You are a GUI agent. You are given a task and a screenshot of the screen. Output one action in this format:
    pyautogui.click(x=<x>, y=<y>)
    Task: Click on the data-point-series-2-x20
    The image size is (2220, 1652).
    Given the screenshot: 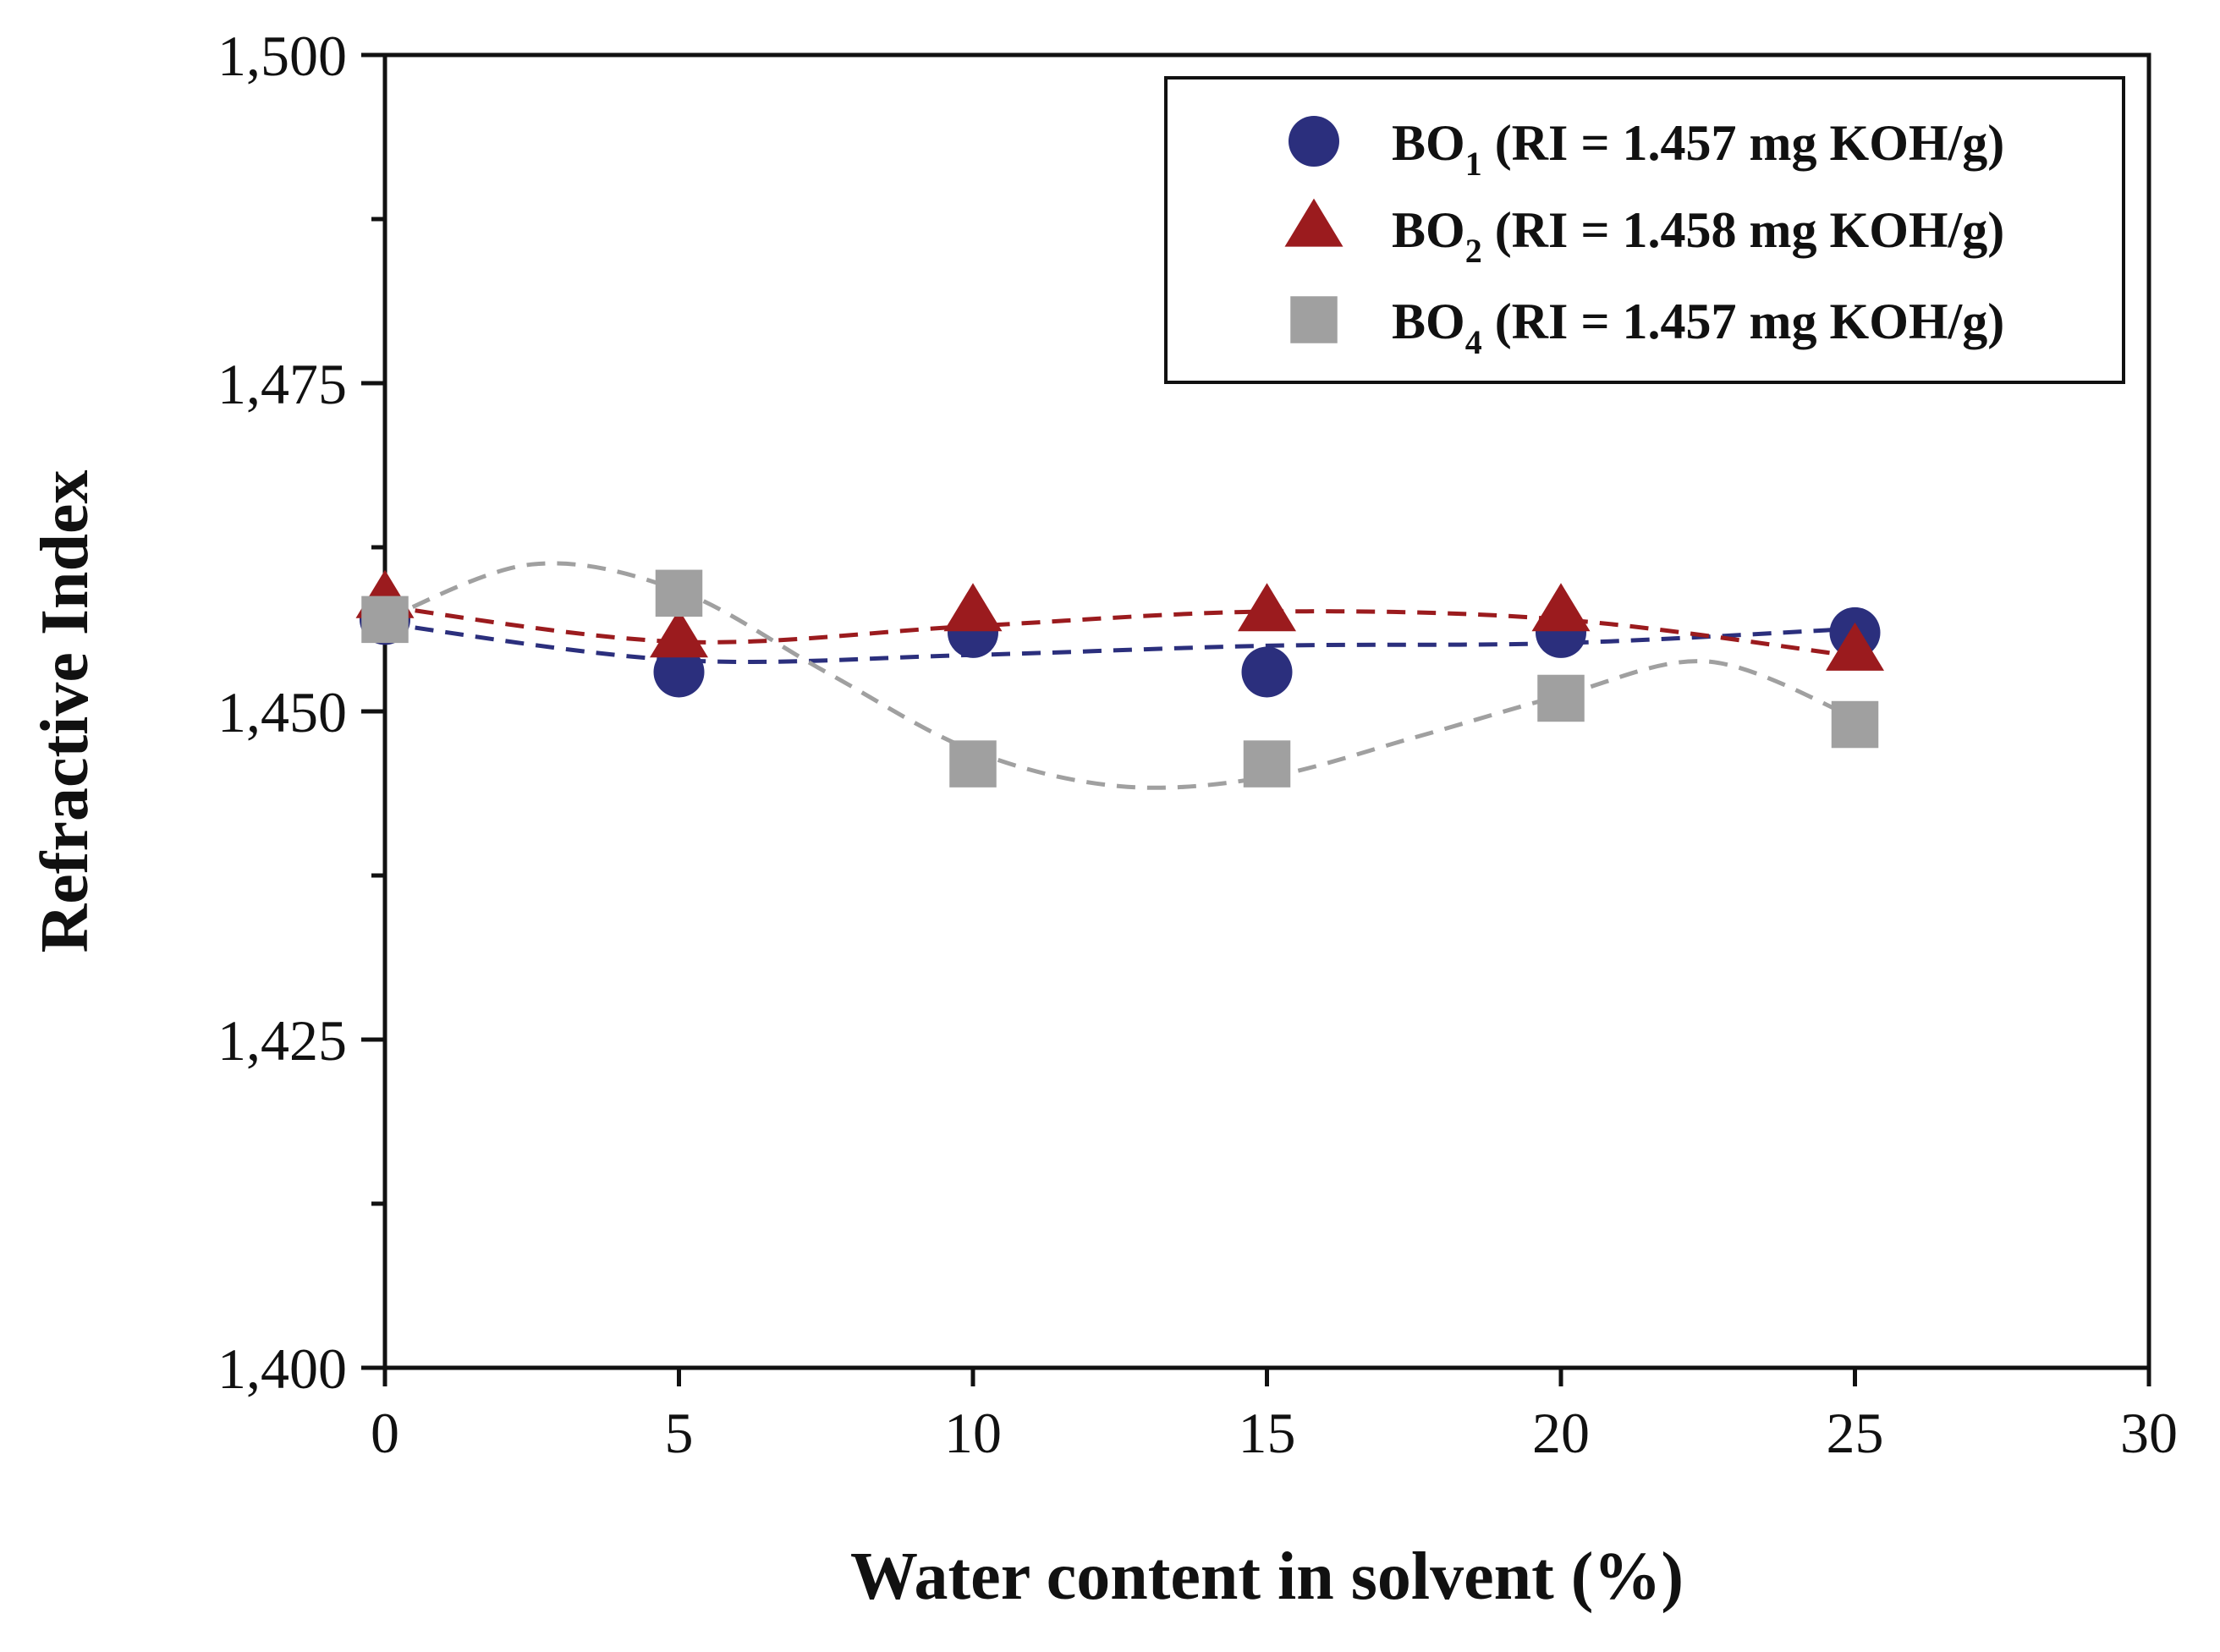 What is the action you would take?
    pyautogui.click(x=1561, y=607)
    